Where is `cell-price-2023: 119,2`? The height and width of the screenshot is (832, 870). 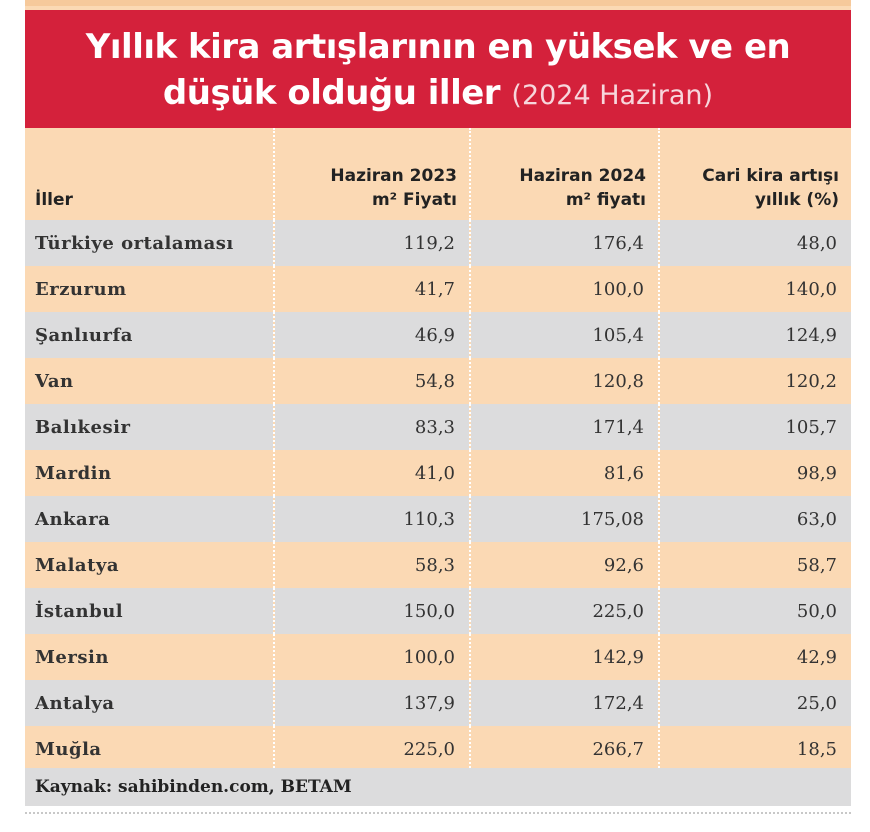 cell-price-2023: 119,2 is located at coordinates (372, 243).